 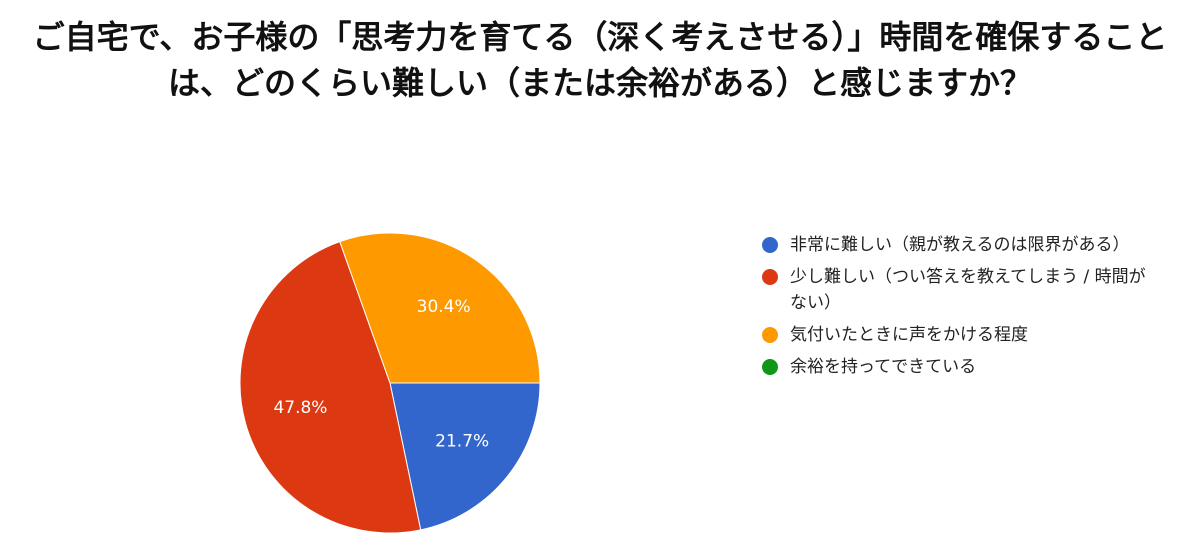 I want to click on legend-item: 気付いたときに声をかける程度, so click(x=962, y=335).